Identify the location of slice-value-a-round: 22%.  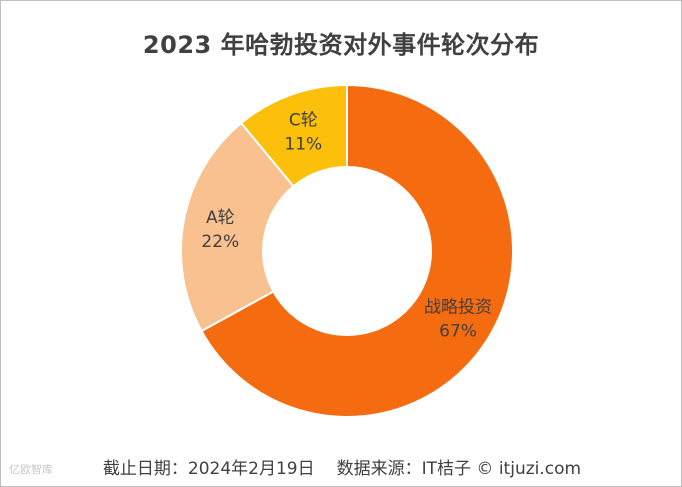
(220, 242).